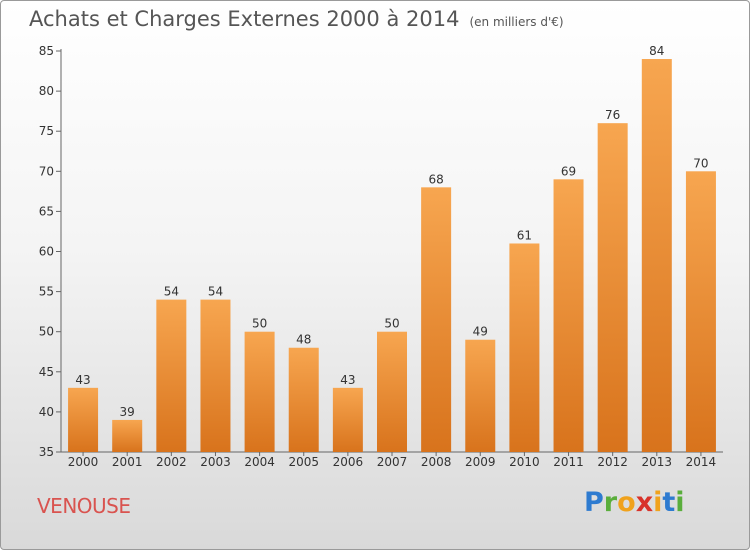  I want to click on y-tick-label: 80, so click(46, 91).